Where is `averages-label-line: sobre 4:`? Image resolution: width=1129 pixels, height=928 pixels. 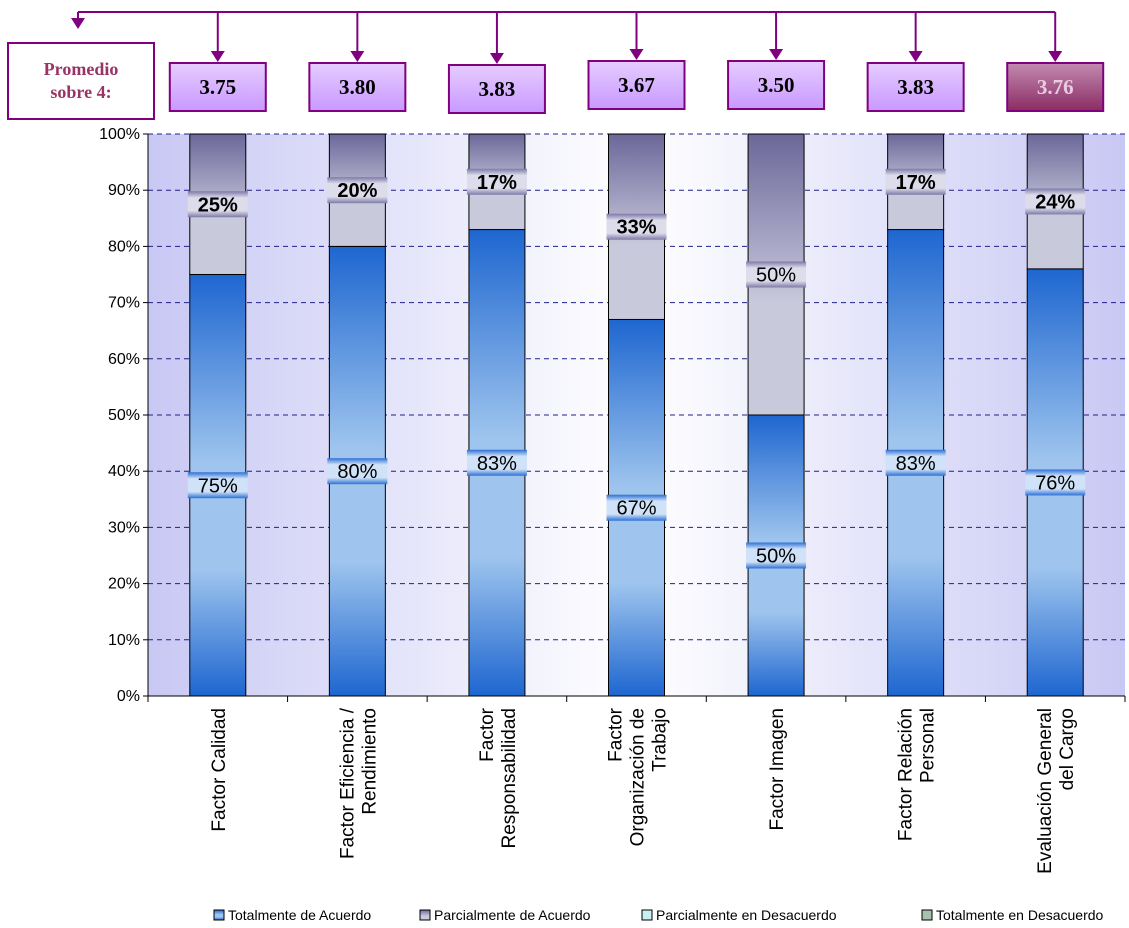 averages-label-line: sobre 4: is located at coordinates (80, 92).